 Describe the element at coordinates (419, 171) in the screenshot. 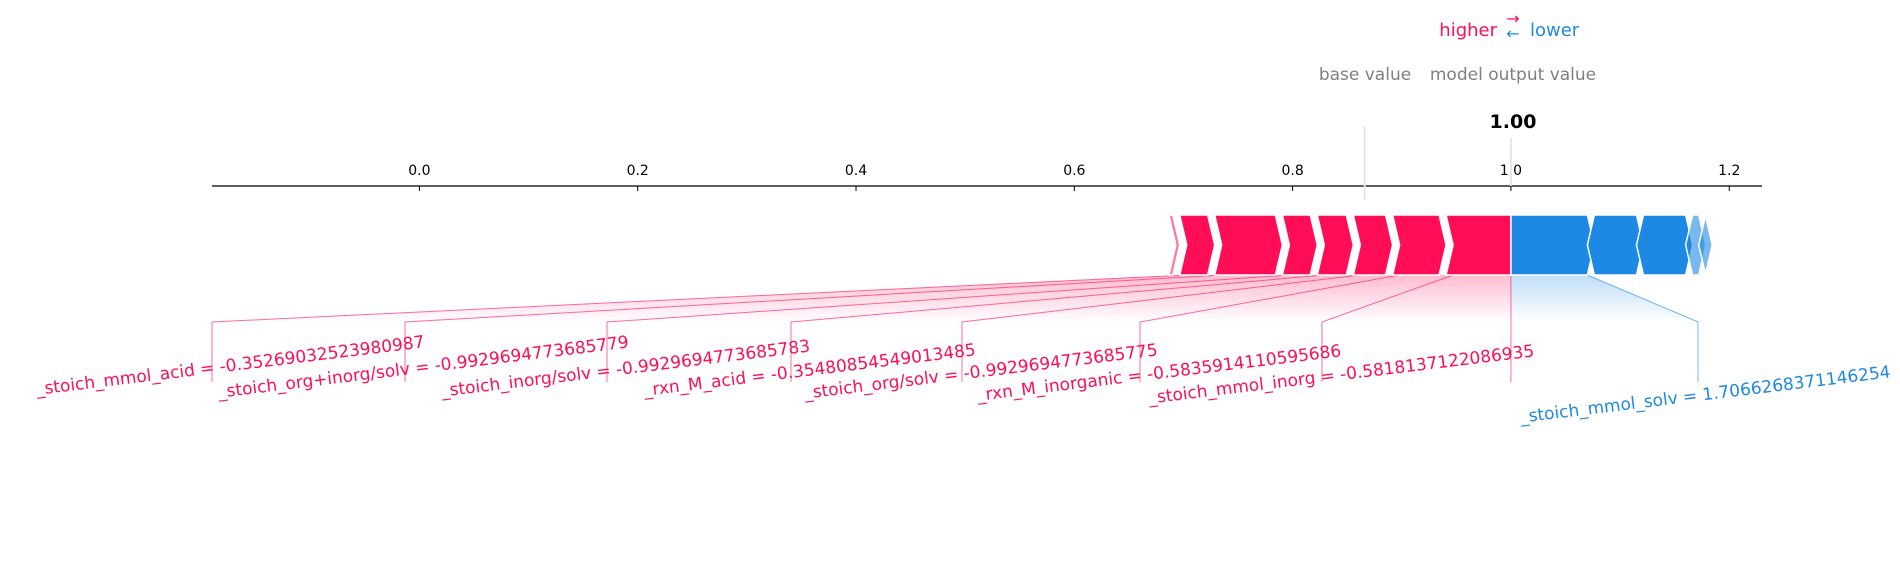

I see `x-tick-label: 0.0` at that location.